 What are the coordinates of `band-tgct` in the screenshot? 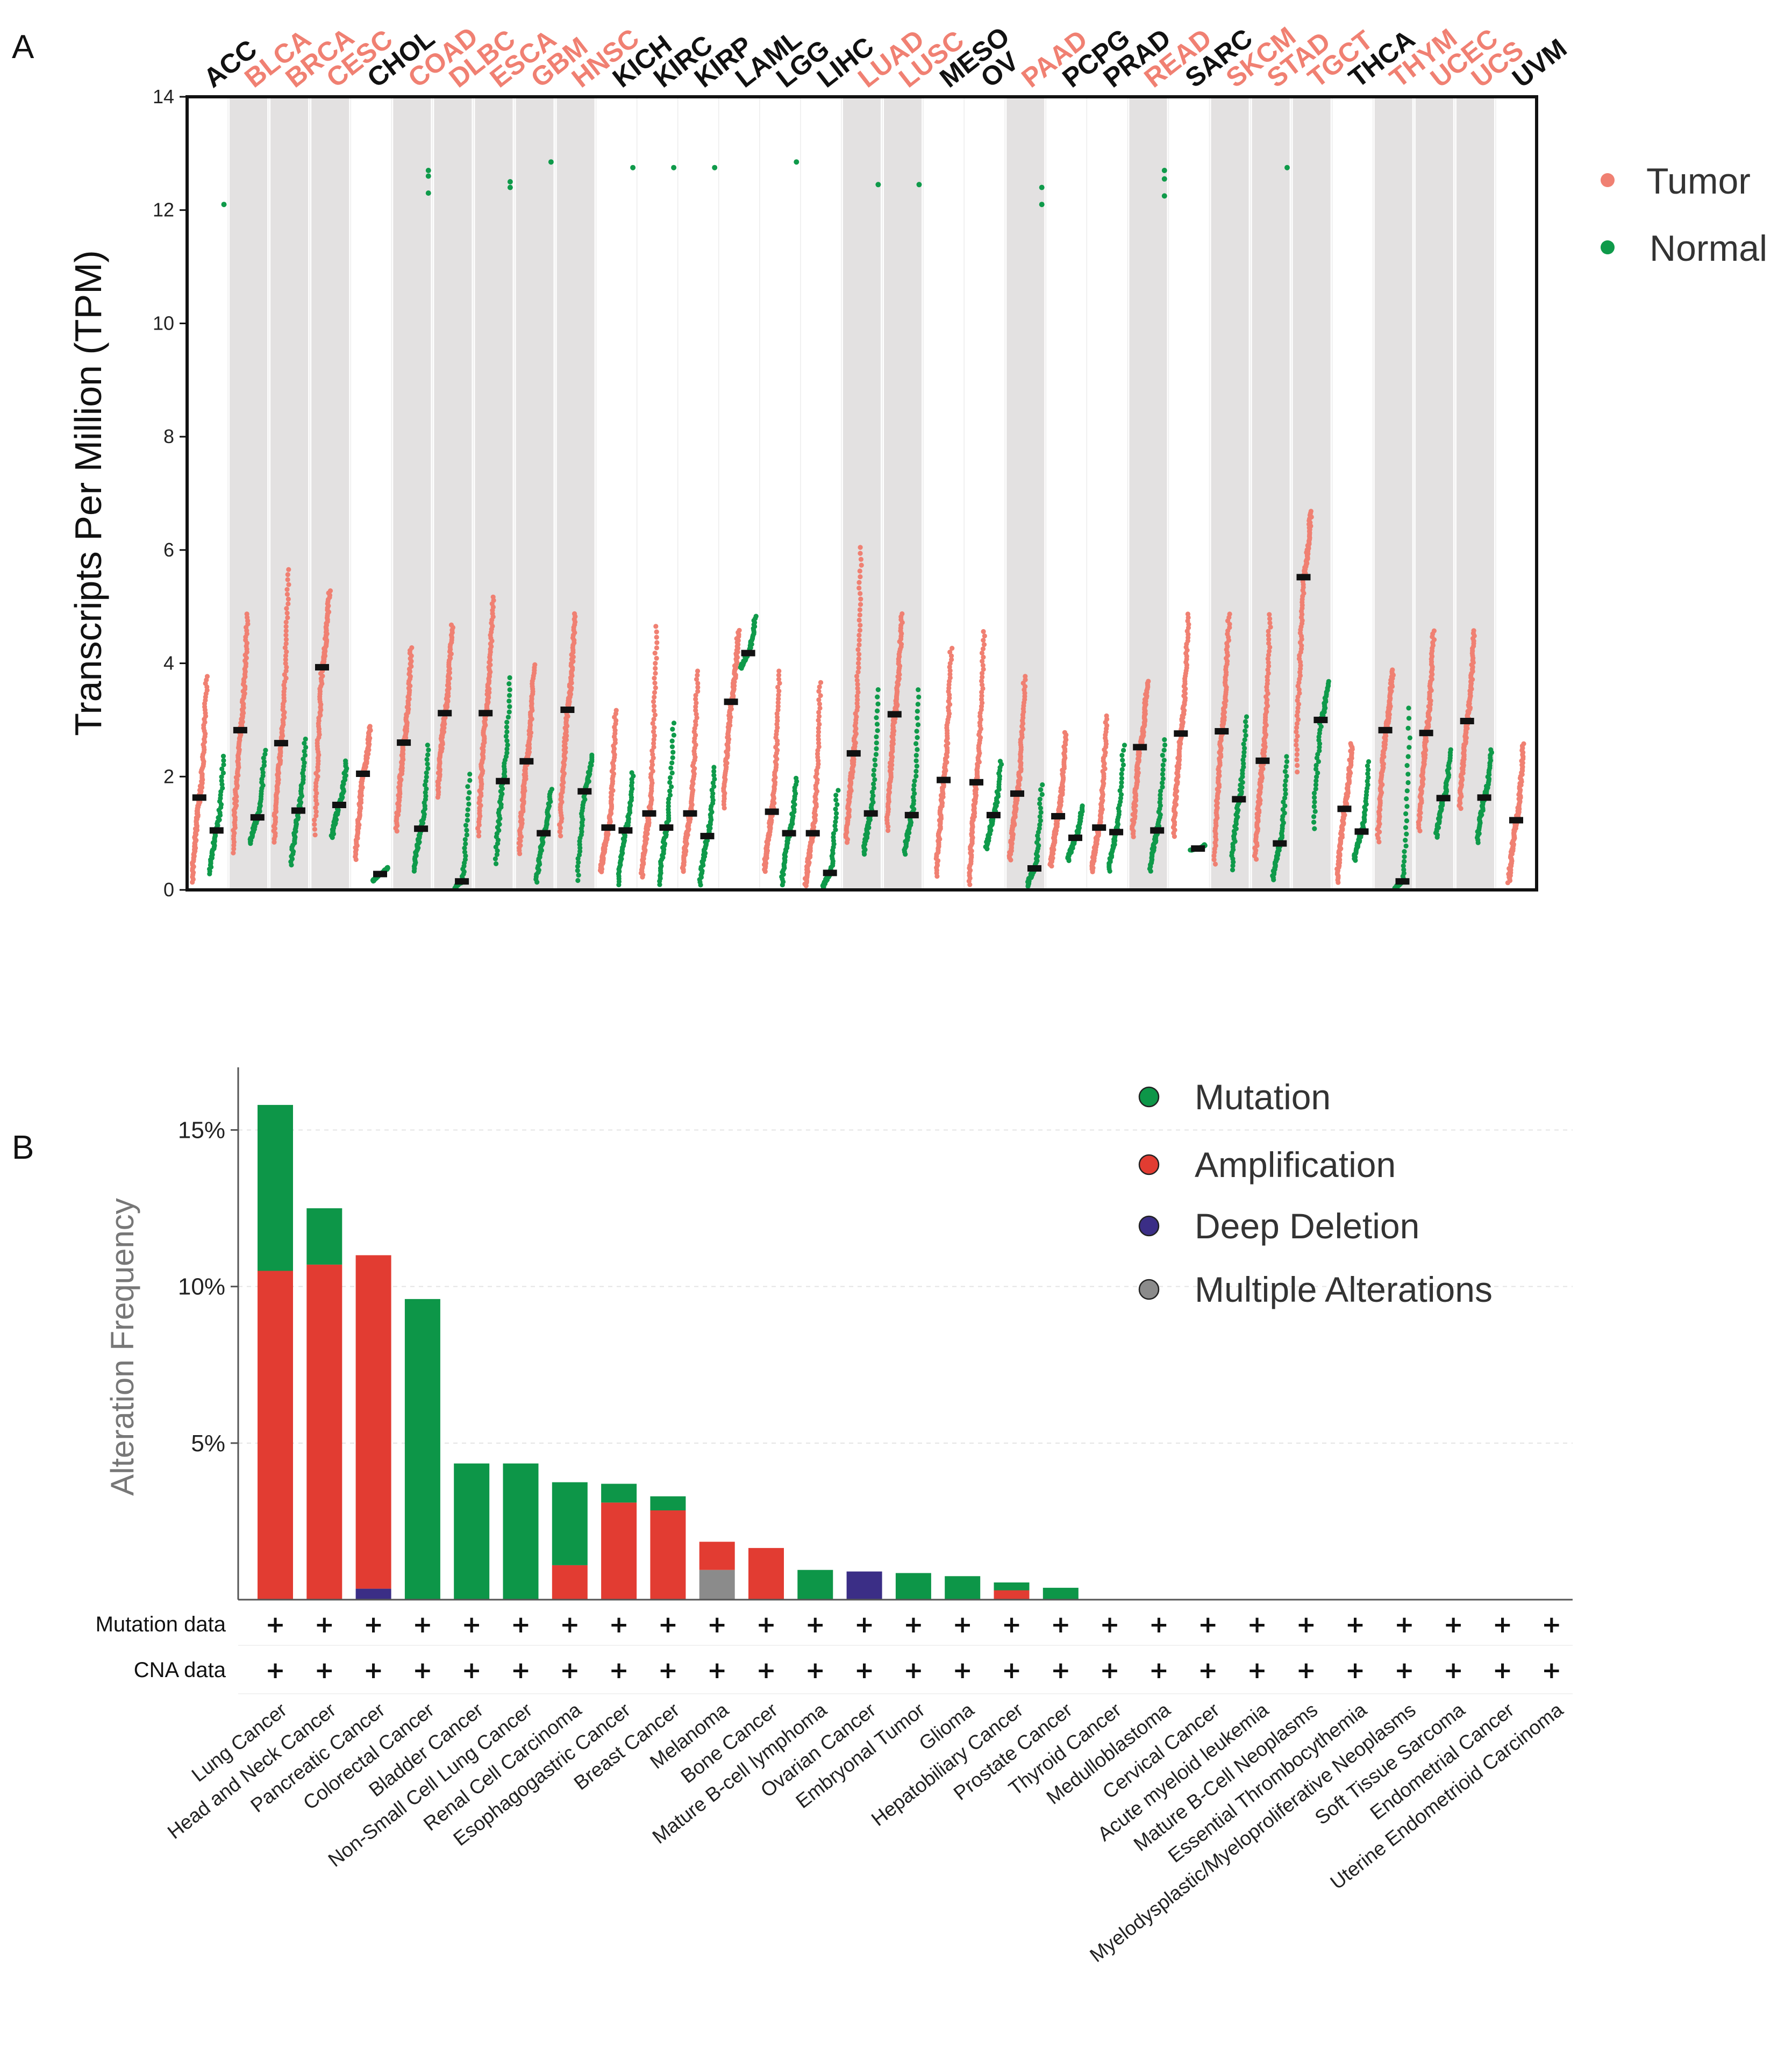 It's located at (1312, 494).